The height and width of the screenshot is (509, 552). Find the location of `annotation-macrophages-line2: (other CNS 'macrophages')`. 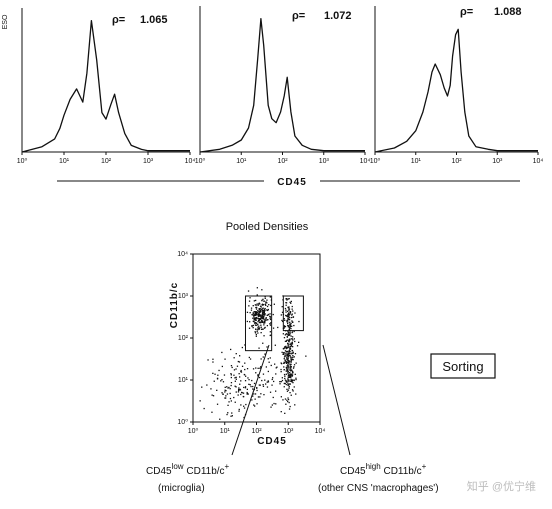

annotation-macrophages-line2: (other CNS 'macrophages') is located at coordinates (378, 488).